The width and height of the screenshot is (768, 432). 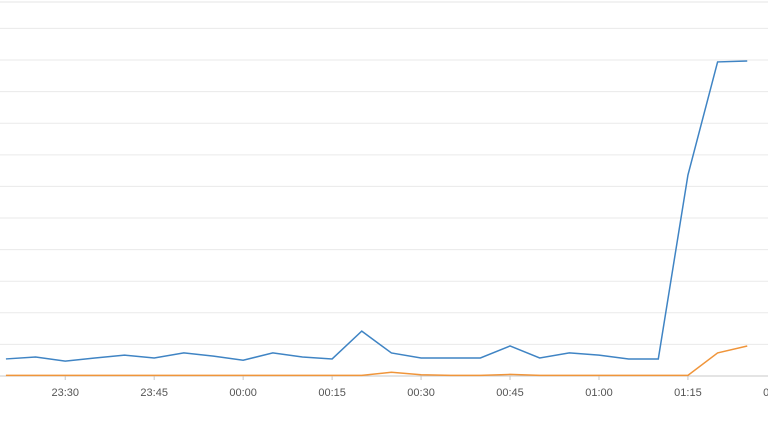 What do you see at coordinates (510, 393) in the screenshot?
I see `x-tick-label: 00:45` at bounding box center [510, 393].